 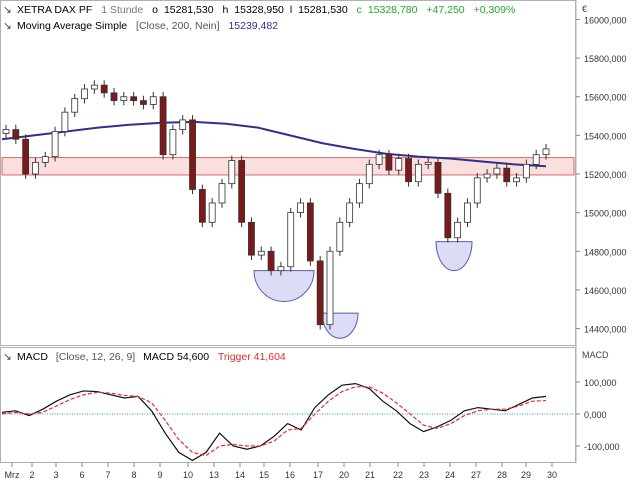 I want to click on macd-label: MACD, so click(x=32, y=357).